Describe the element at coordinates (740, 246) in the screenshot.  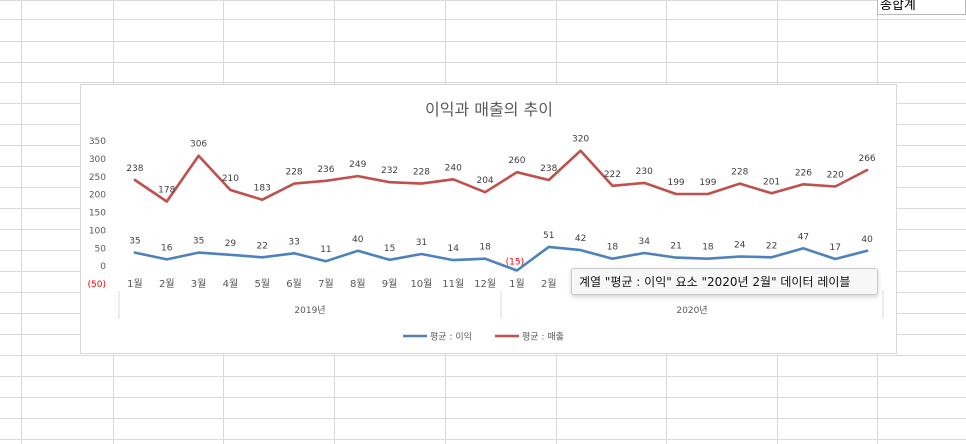
I see `data-label: 24` at that location.